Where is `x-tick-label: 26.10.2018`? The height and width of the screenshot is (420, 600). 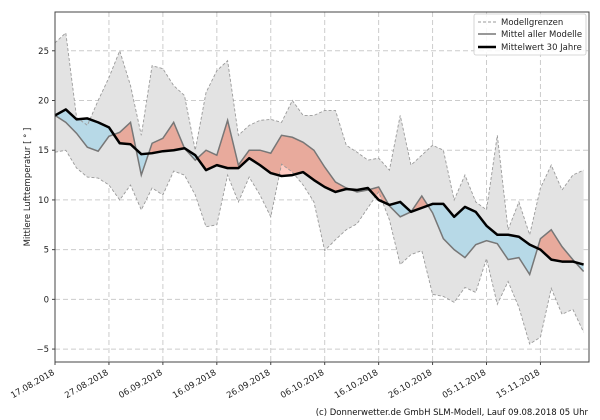
x-tick-label: 26.10.2018 is located at coordinates (410, 384).